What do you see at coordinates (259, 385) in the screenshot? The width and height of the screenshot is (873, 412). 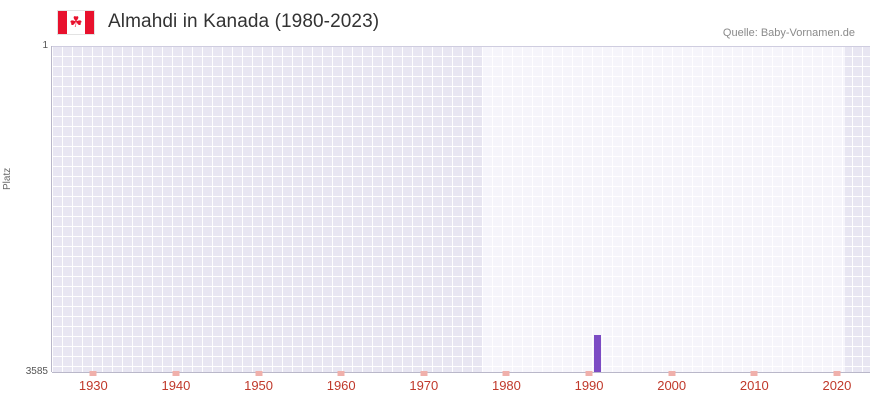 I see `x-tick-label: 1950` at bounding box center [259, 385].